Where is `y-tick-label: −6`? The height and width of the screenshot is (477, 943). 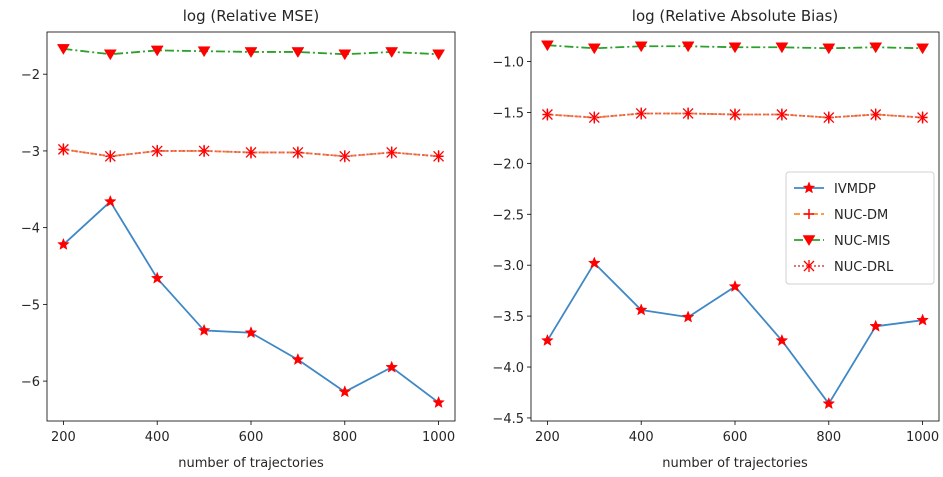
y-tick-label: −6 is located at coordinates (30, 382).